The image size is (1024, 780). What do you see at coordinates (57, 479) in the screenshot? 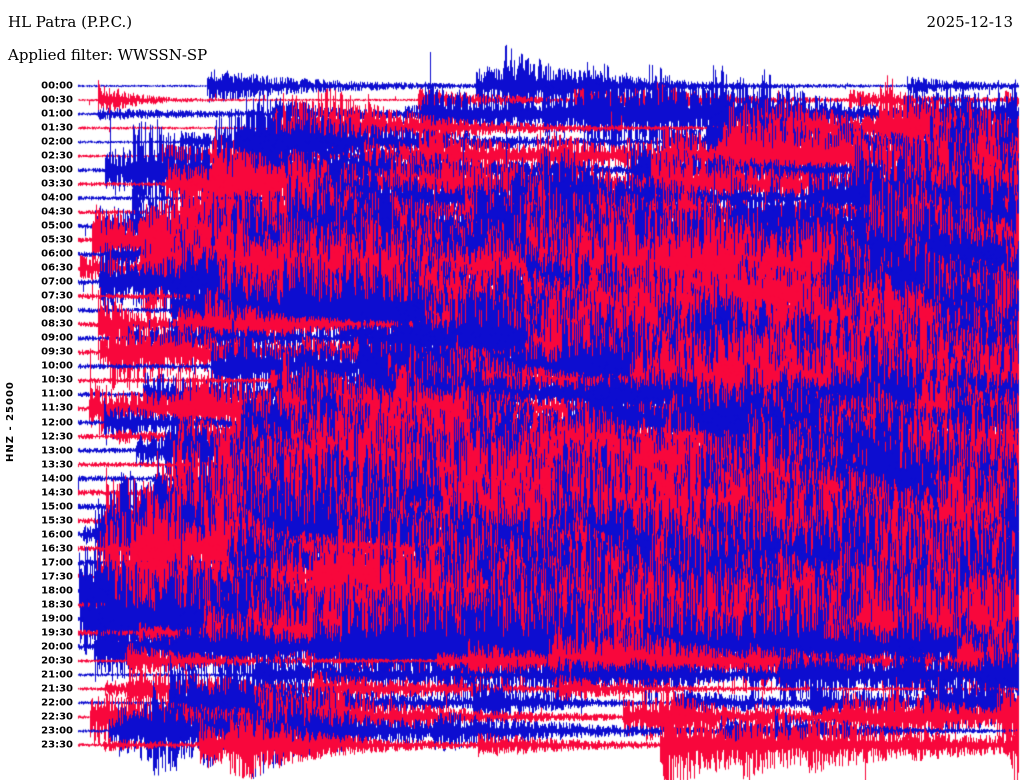
I see `time-label: 14:00` at bounding box center [57, 479].